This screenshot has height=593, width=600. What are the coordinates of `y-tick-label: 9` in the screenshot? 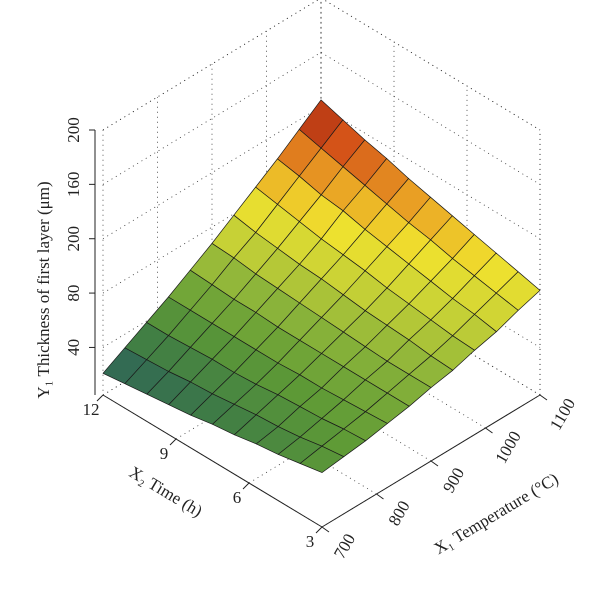 It's located at (164, 453).